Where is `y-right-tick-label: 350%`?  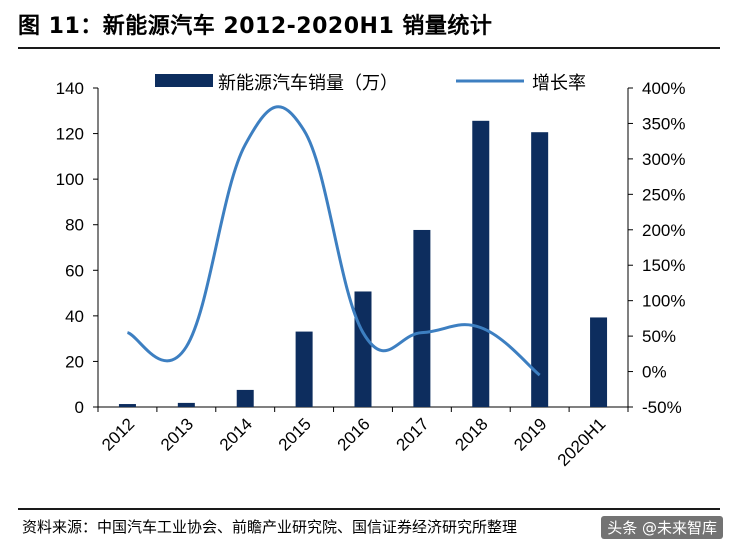
y-right-tick-label: 350% is located at coordinates (663, 123).